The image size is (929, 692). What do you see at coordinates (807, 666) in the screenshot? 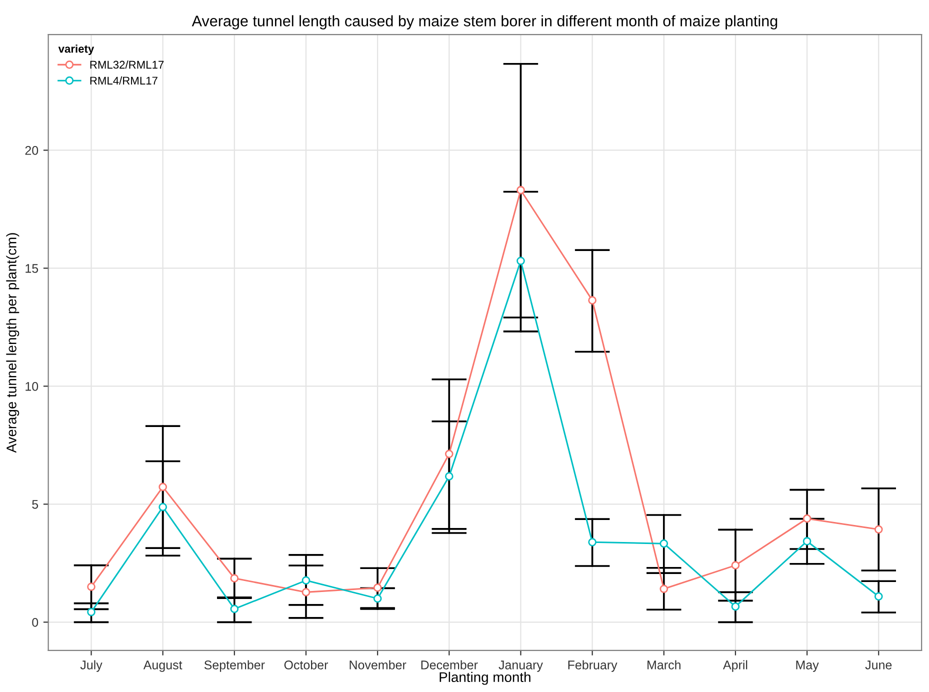
I see `x-tick-label: May` at bounding box center [807, 666].